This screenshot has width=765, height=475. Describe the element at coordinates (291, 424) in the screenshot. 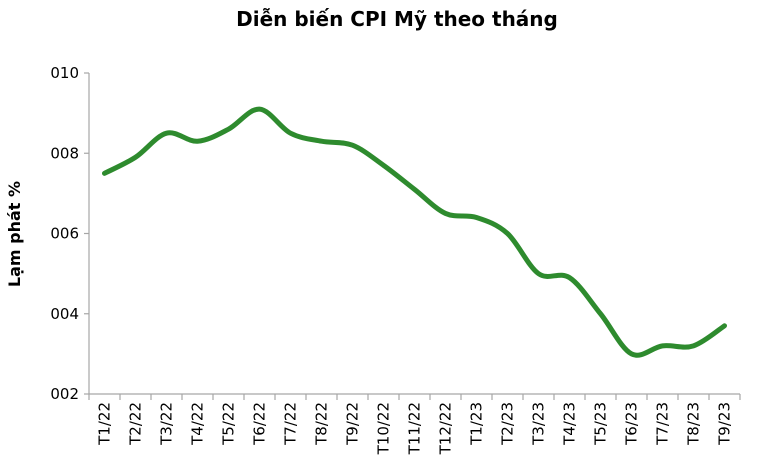

I see `x-tick-label: T7/22` at that location.